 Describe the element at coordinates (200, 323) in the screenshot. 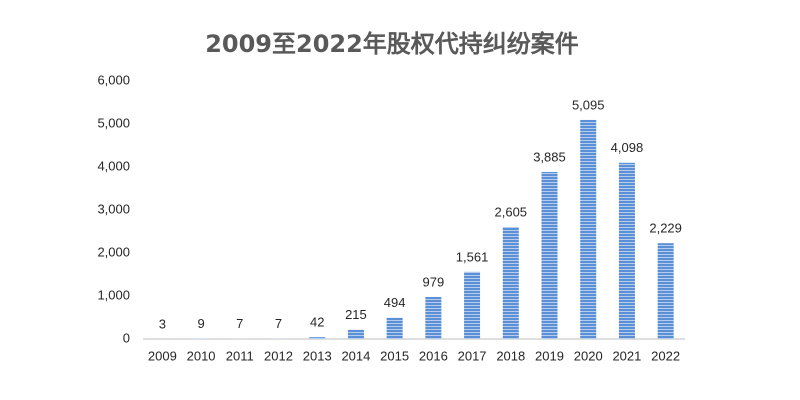

I see `value-label: 9` at that location.